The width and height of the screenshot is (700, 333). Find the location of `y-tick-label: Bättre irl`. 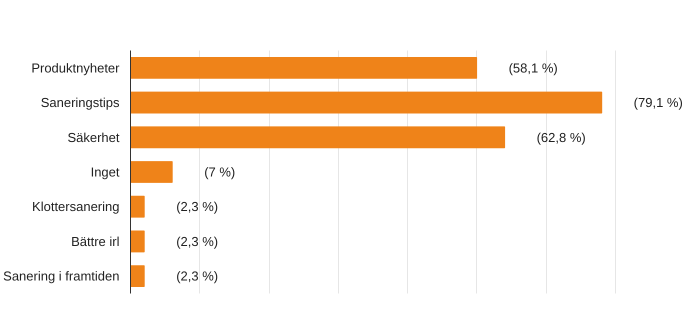

y-tick-label: Bättre irl is located at coordinates (95, 241).